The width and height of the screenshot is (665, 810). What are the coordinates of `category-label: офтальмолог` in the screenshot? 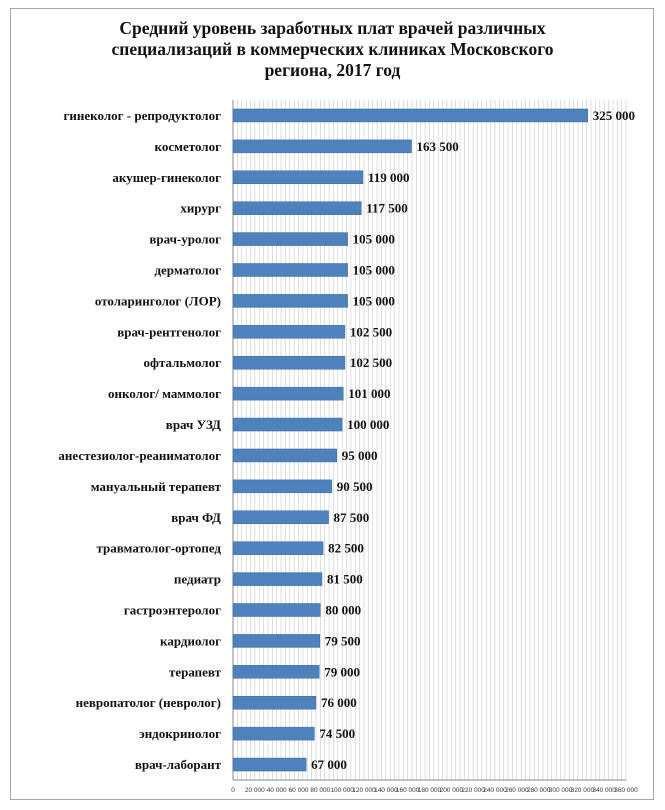 It's located at (182, 362).